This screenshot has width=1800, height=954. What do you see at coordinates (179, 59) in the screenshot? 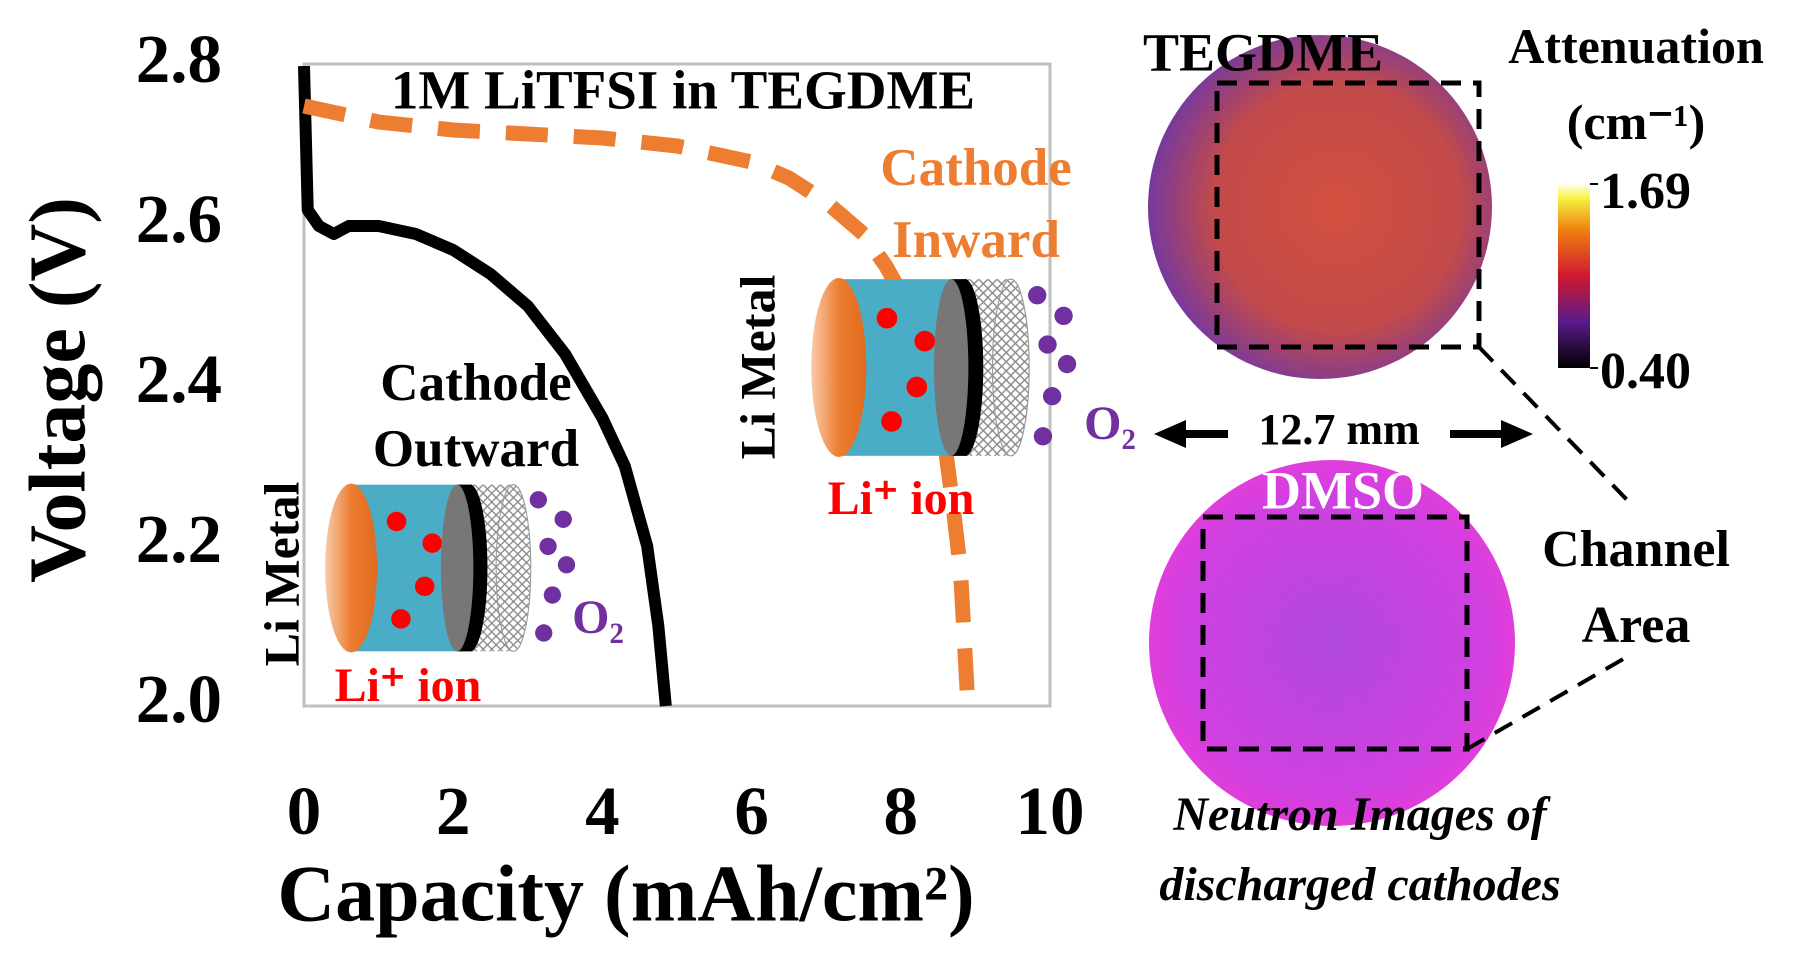
I see `y-tick-label: 2.8` at bounding box center [179, 59].